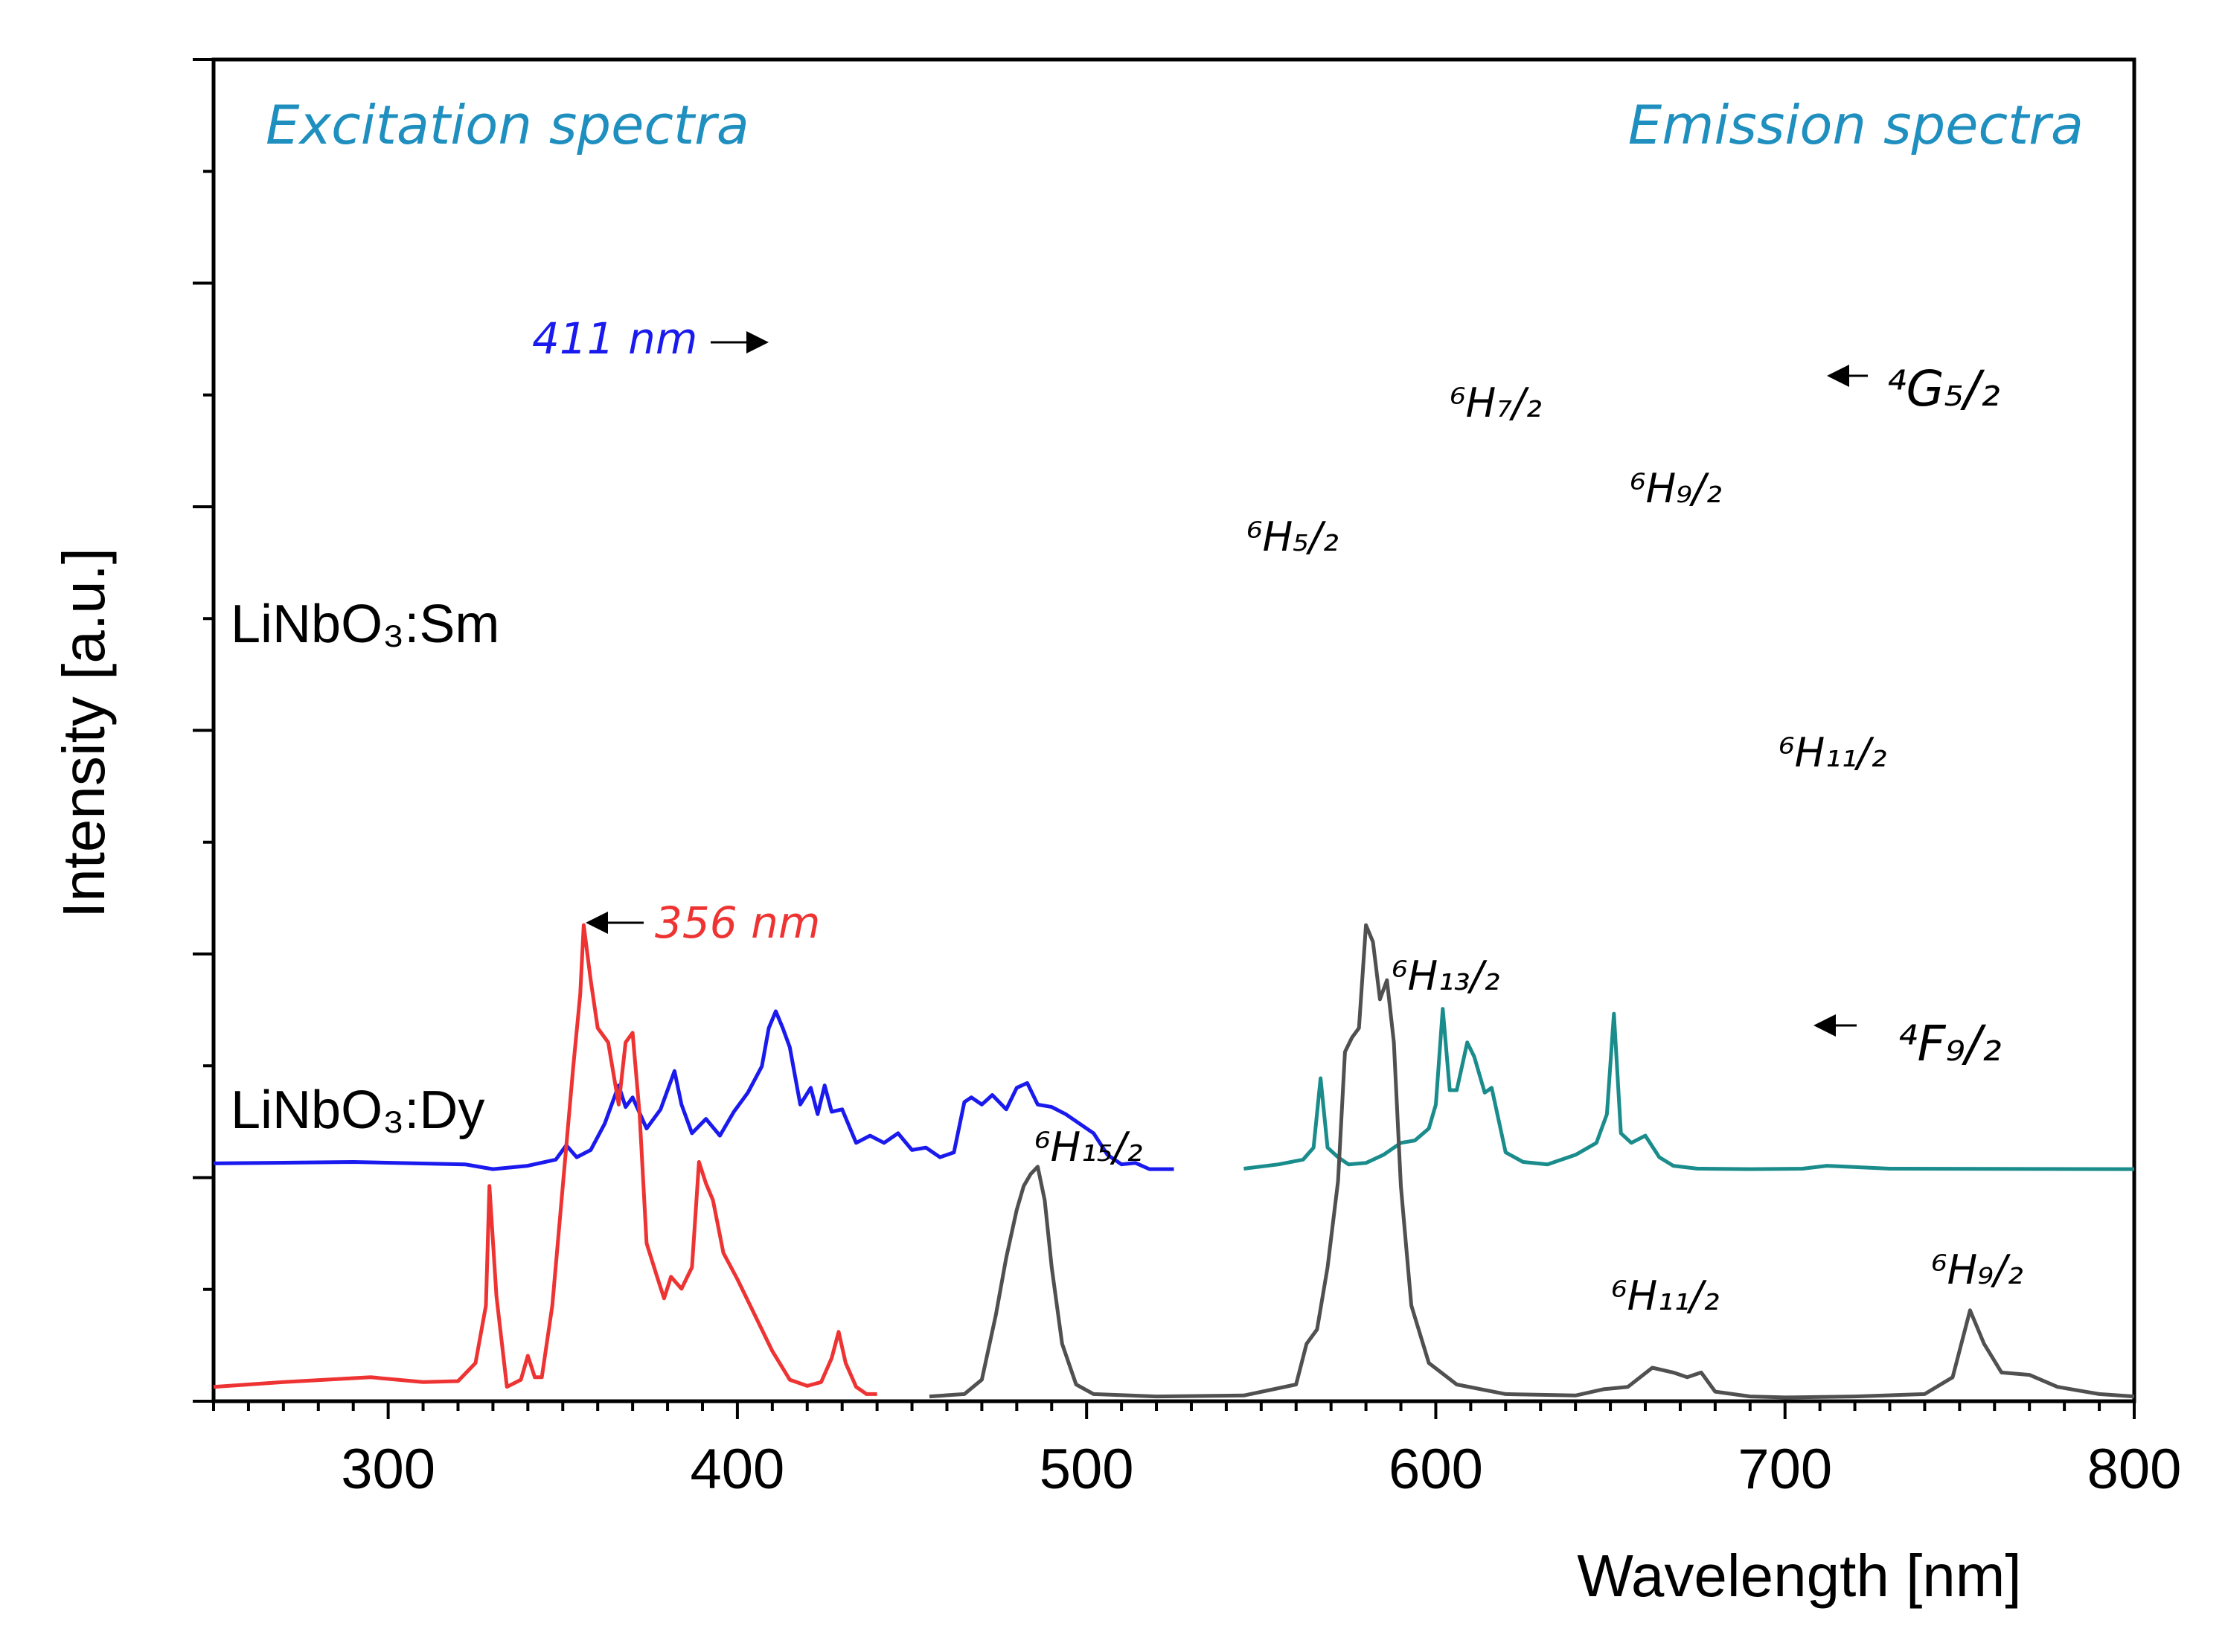 This screenshot has height=1652, width=2225. What do you see at coordinates (614, 338) in the screenshot?
I see `sm-peak-label: 411 nm` at bounding box center [614, 338].